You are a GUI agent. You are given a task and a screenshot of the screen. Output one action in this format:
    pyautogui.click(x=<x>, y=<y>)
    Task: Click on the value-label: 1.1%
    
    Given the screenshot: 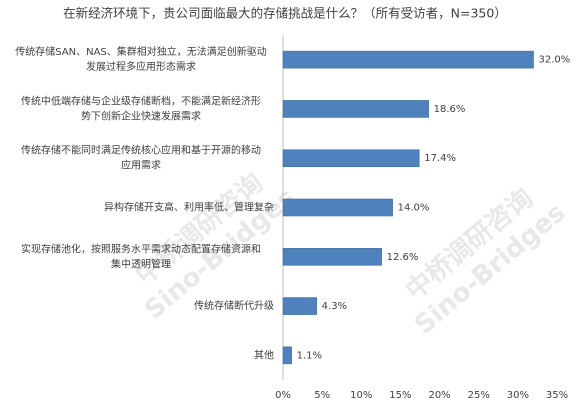 What is the action you would take?
    pyautogui.click(x=309, y=355)
    